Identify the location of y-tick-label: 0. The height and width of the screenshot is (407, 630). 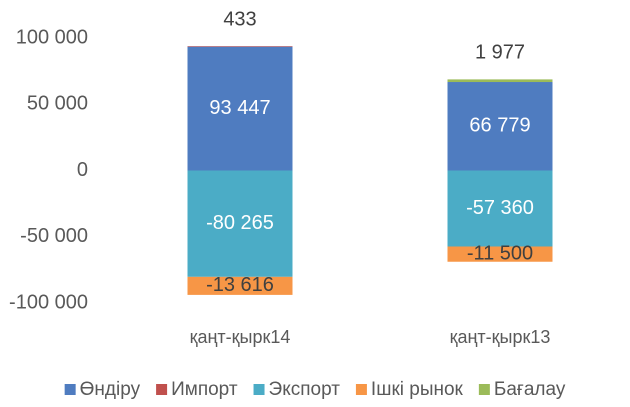
(82, 170).